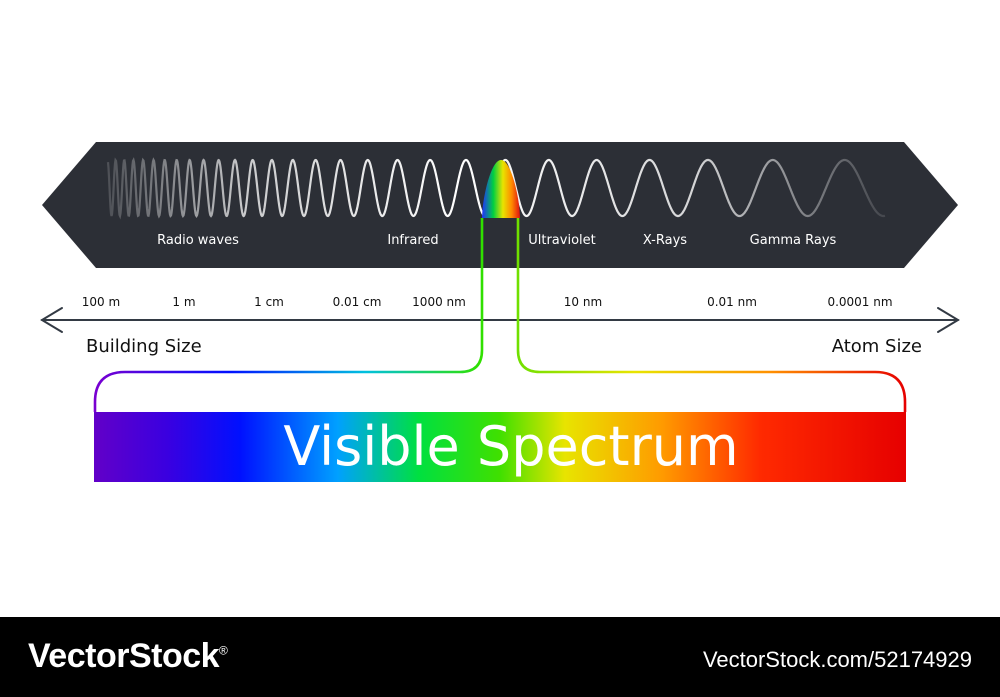 This screenshot has height=697, width=1000. I want to click on spectrum-title: Visible Spectrum, so click(510, 446).